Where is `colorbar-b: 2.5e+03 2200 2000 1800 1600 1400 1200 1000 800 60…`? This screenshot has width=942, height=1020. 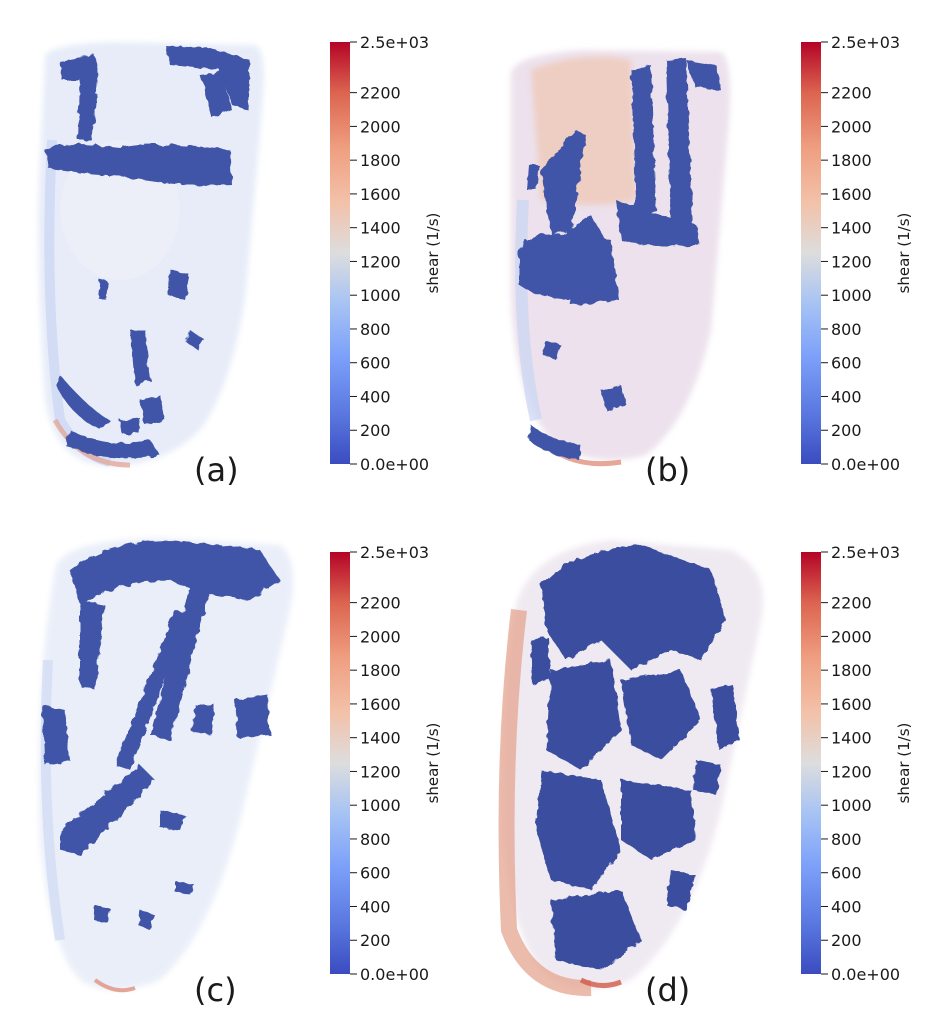 colorbar-b: 2.5e+03 2200 2000 1800 1600 1400 1200 1000 800 60… is located at coordinates (857, 251).